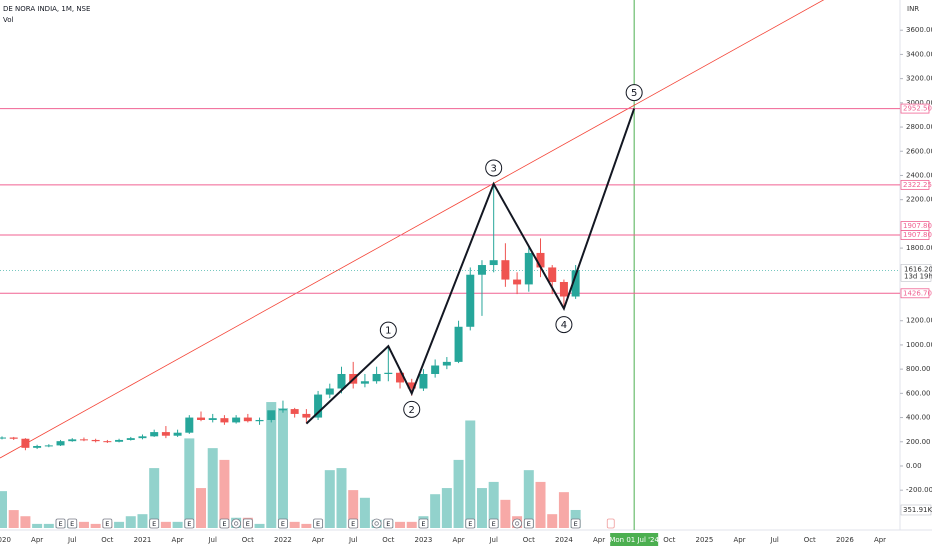 This screenshot has height=550, width=932. I want to click on y-tick-label: 3400.00, so click(919, 54).